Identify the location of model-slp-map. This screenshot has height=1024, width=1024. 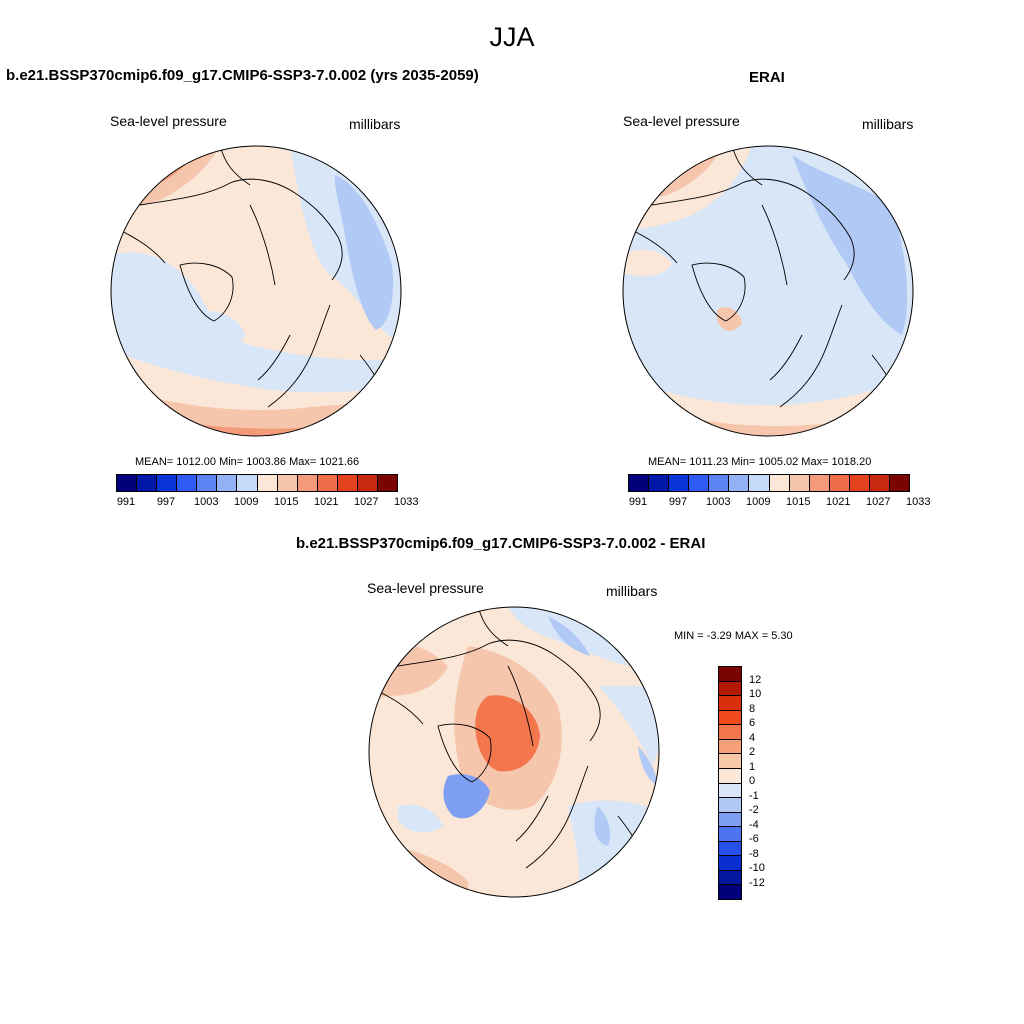
(256, 291).